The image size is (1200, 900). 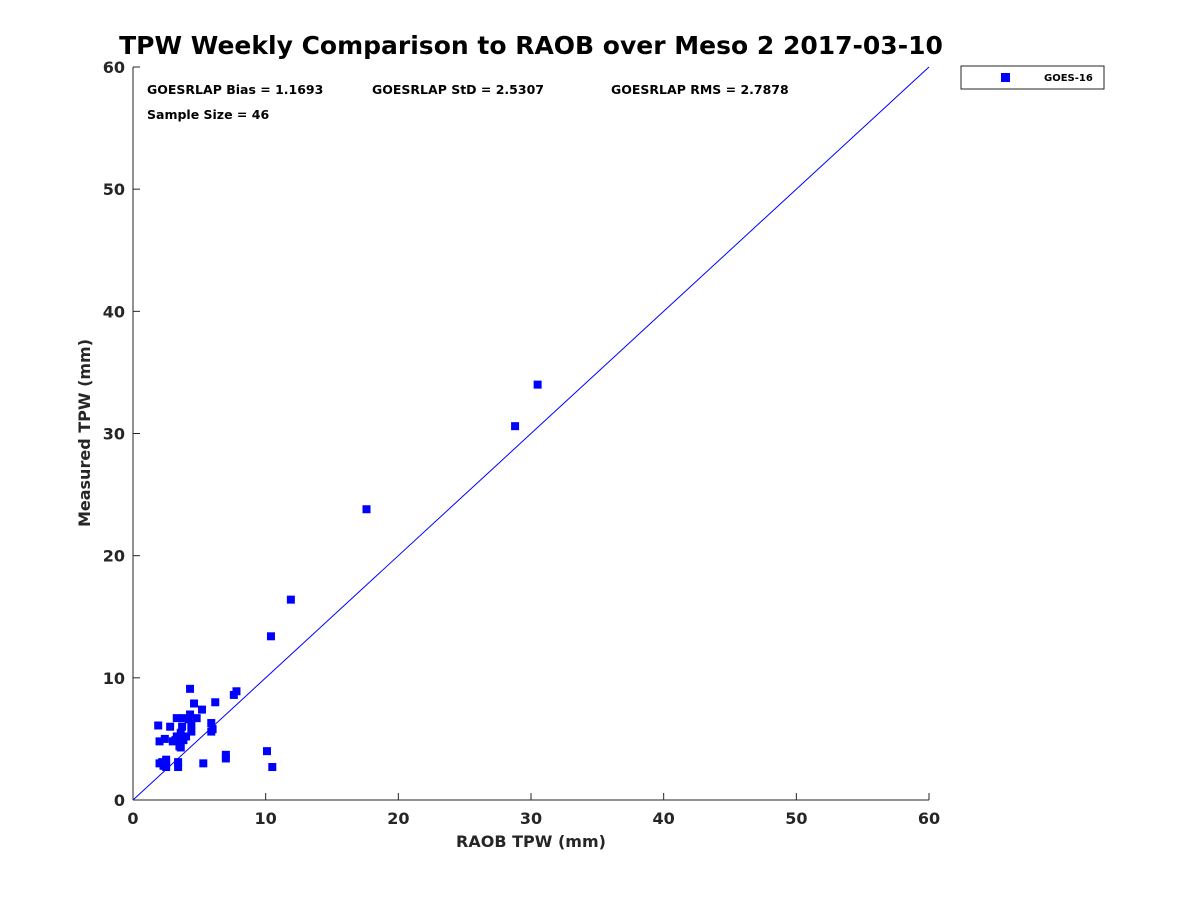 I want to click on stat-sample-size: Sample Size = 46, so click(x=208, y=114).